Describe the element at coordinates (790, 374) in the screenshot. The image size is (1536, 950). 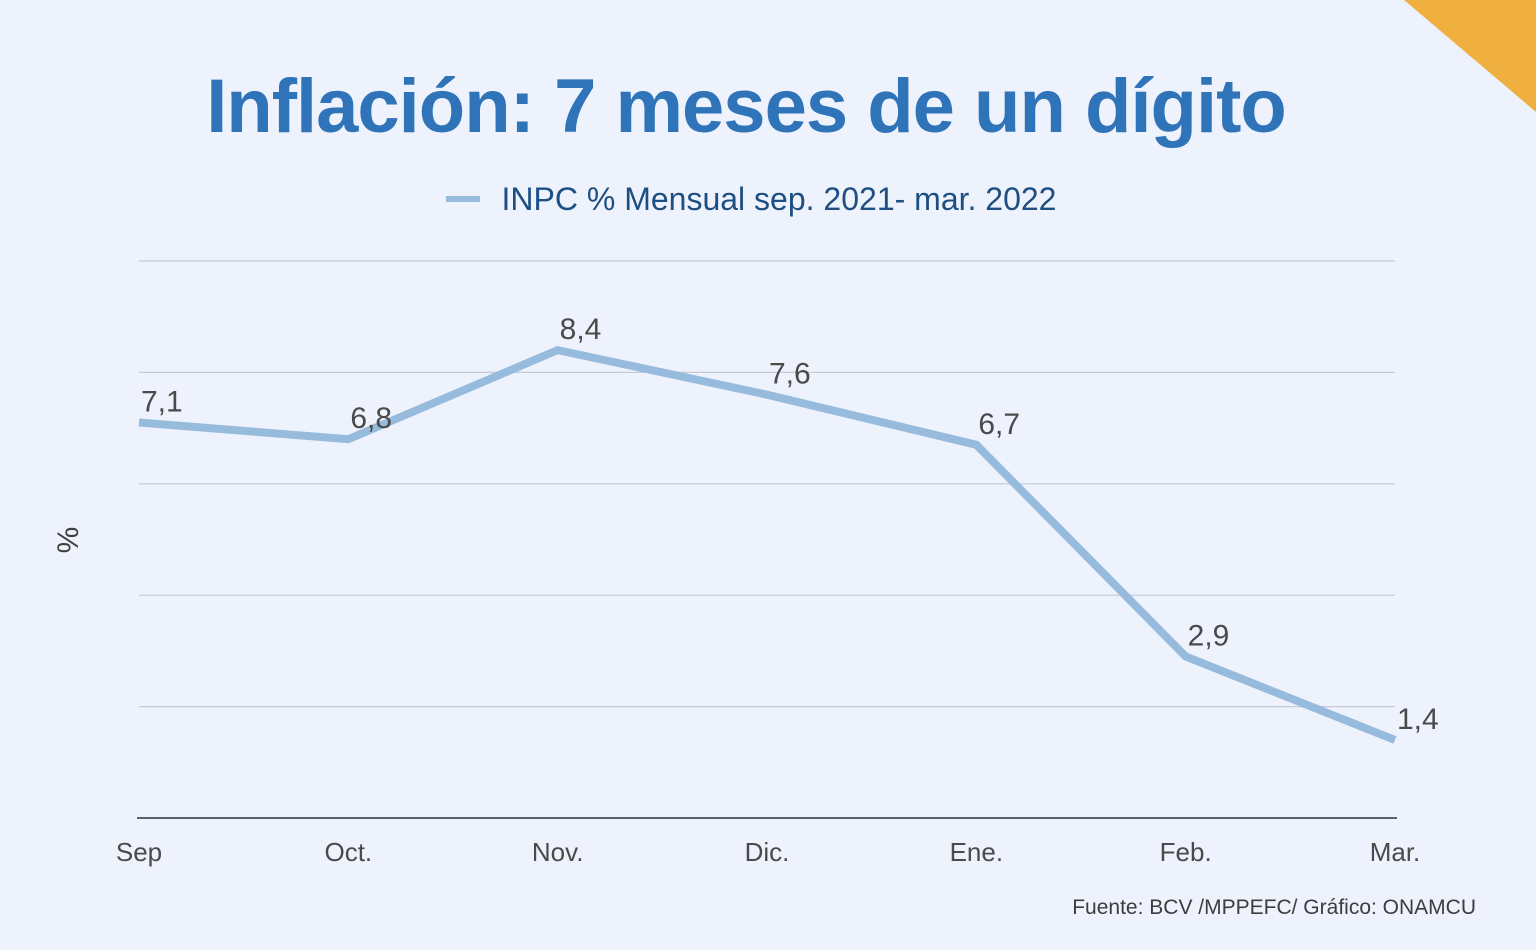
I see `data-label: 7,6` at that location.